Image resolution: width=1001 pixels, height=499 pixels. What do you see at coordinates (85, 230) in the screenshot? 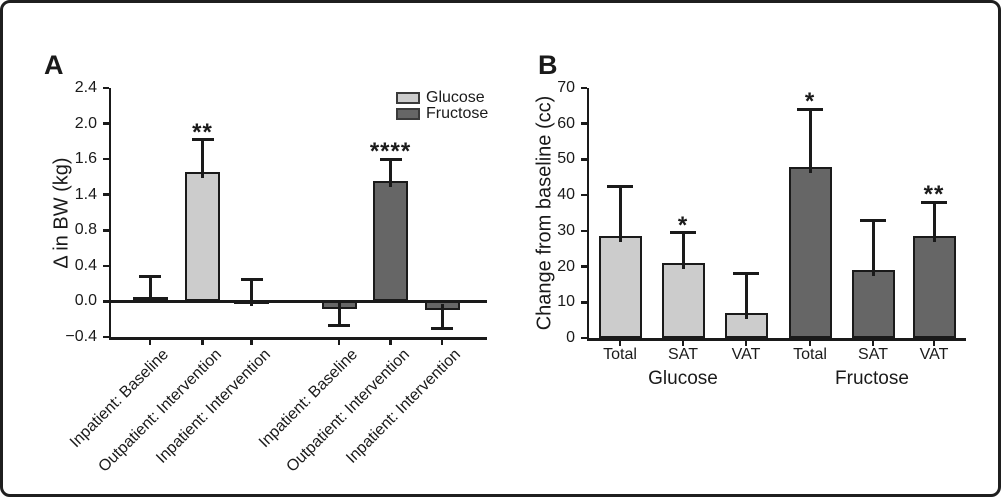
I see `y-tick-label: 0.8` at bounding box center [85, 230].